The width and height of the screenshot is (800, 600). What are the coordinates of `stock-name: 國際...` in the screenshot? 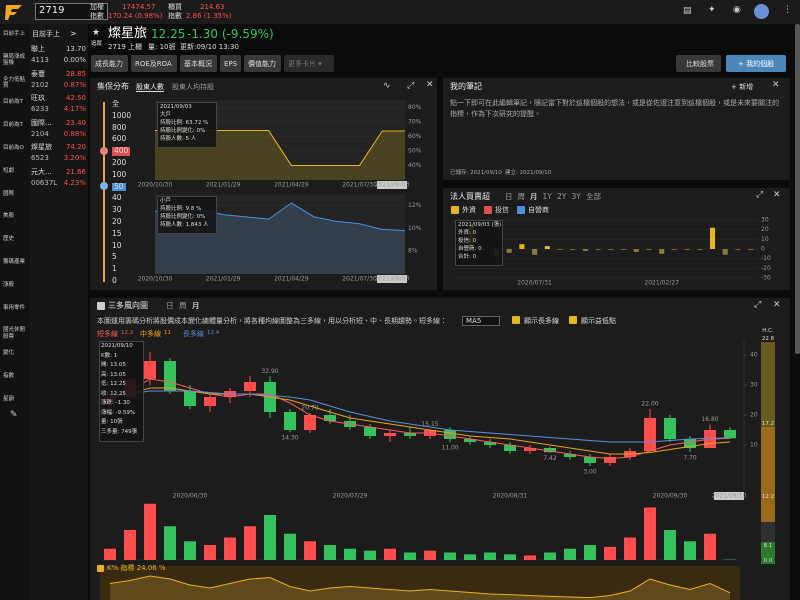 It's located at (41, 122).